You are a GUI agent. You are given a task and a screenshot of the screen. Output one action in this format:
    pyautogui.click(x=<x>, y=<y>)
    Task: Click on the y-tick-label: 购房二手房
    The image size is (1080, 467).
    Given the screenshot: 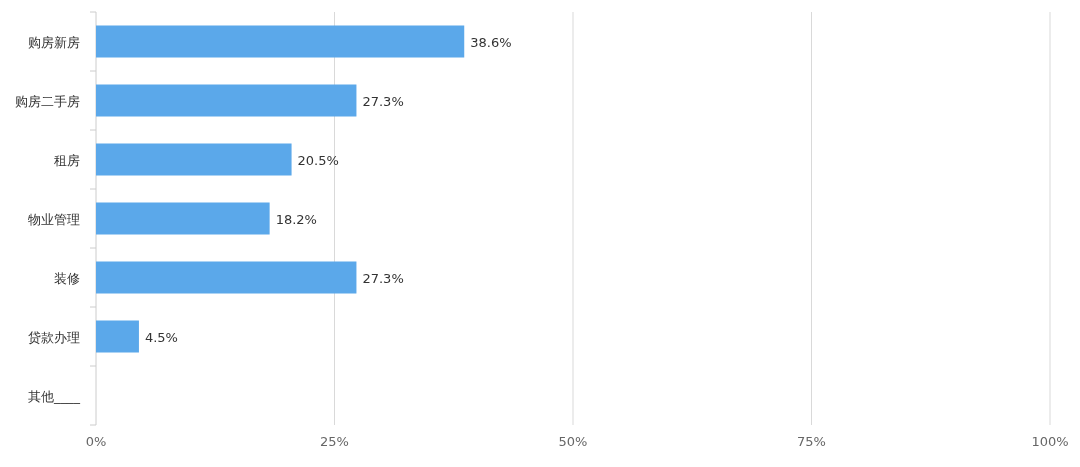 What is the action you would take?
    pyautogui.click(x=47, y=101)
    